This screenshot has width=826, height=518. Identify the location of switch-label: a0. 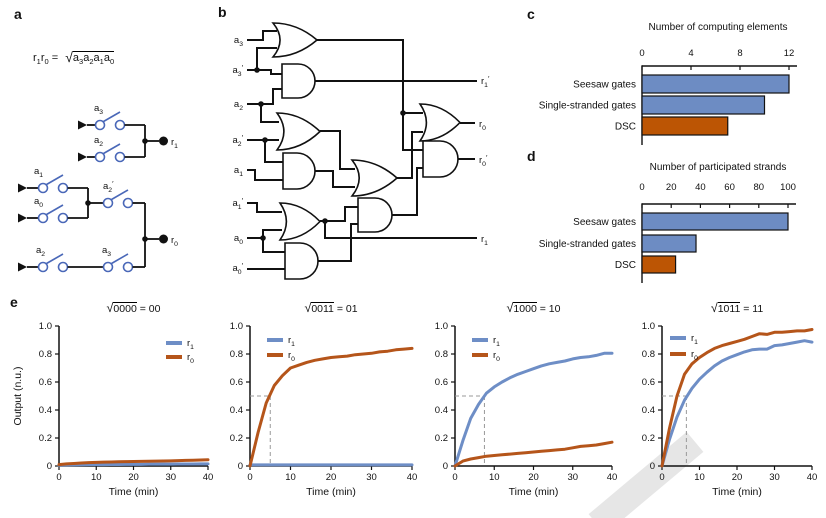
(38, 202).